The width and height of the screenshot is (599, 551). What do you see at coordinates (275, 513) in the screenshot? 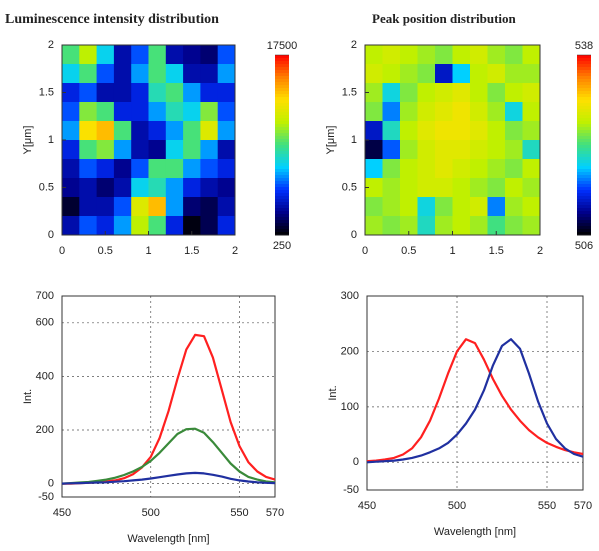
I see `x-tick-label: 570` at bounding box center [275, 513].